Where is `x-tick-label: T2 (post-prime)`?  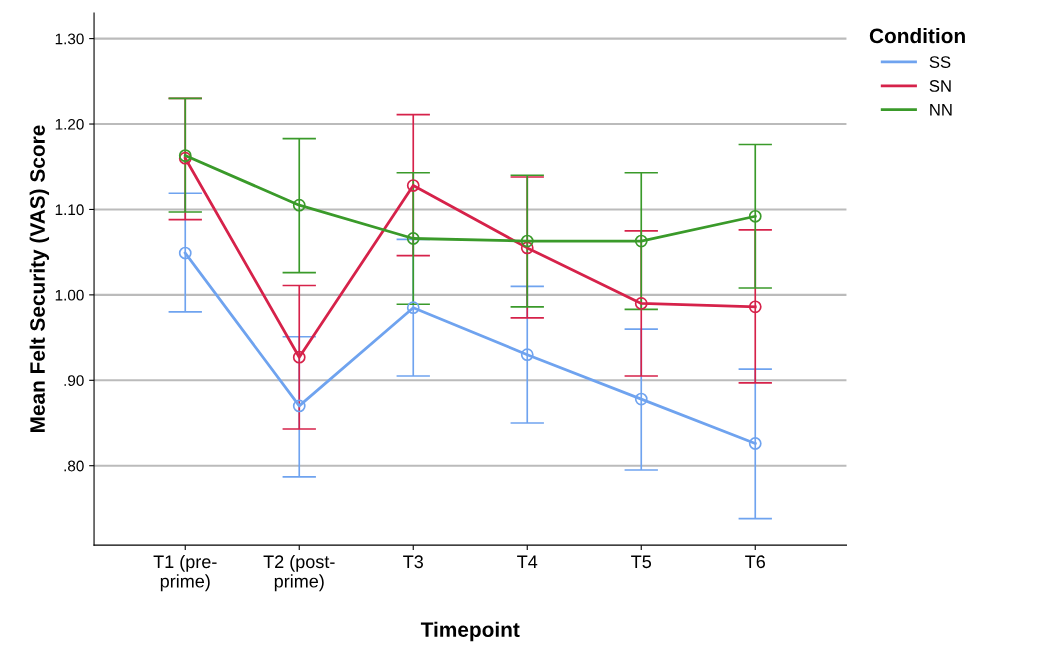
x-tick-label: T2 (post-prime) is located at coordinates (299, 573).